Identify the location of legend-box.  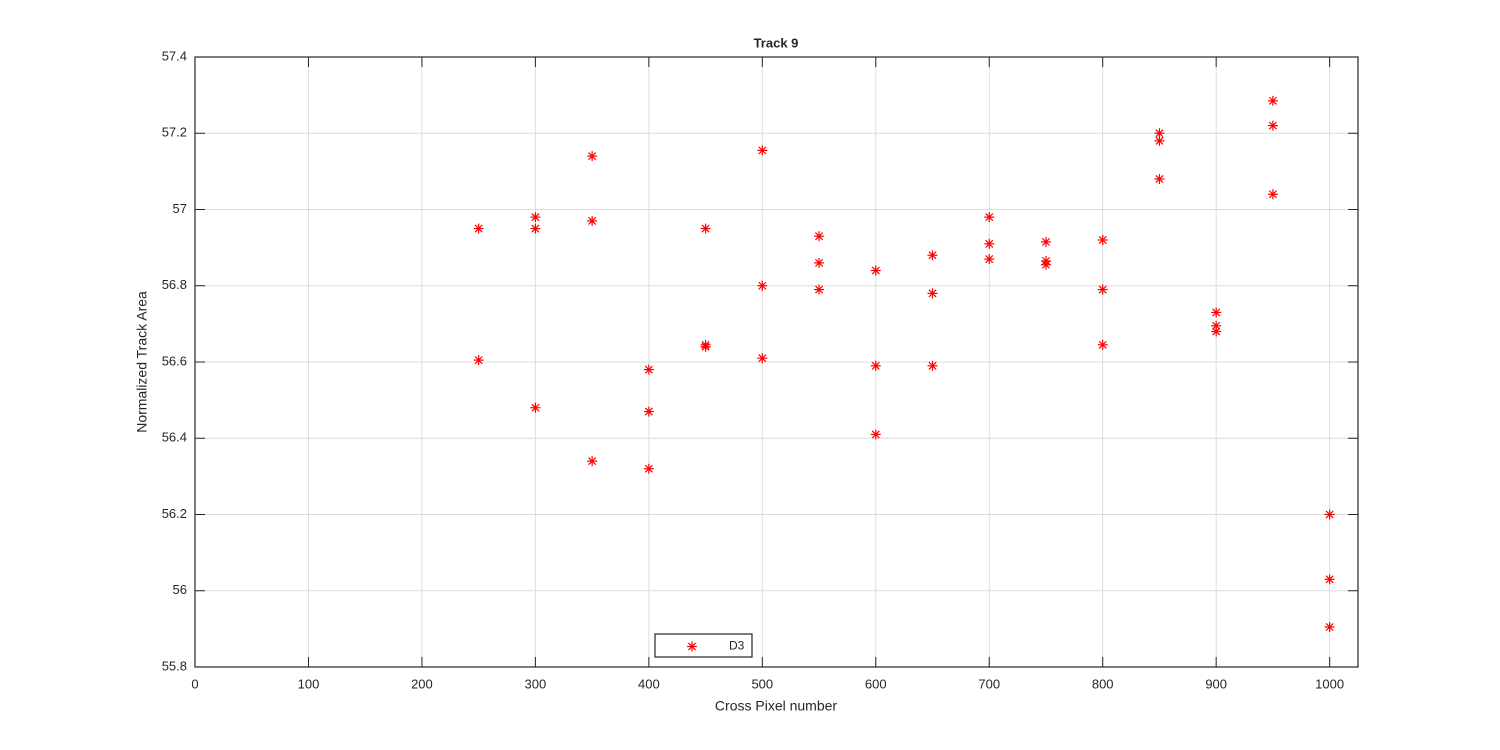
(703, 645).